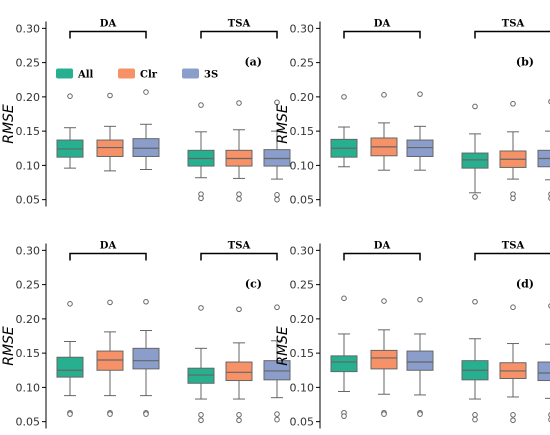 This screenshot has height=435, width=550. What do you see at coordinates (211, 75) in the screenshot?
I see `legend-label-3s: 3S` at bounding box center [211, 75].